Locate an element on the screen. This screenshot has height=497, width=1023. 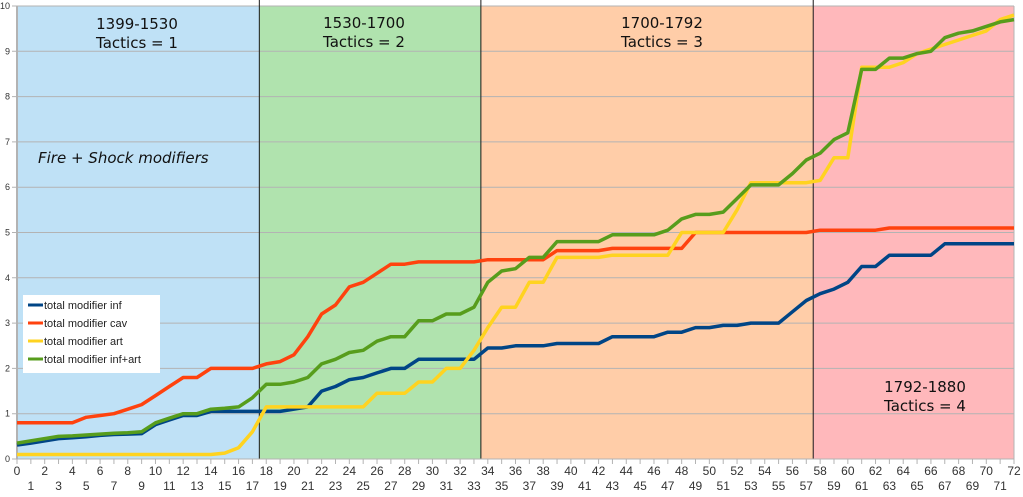
x-tick-label: 16 is located at coordinates (239, 471).